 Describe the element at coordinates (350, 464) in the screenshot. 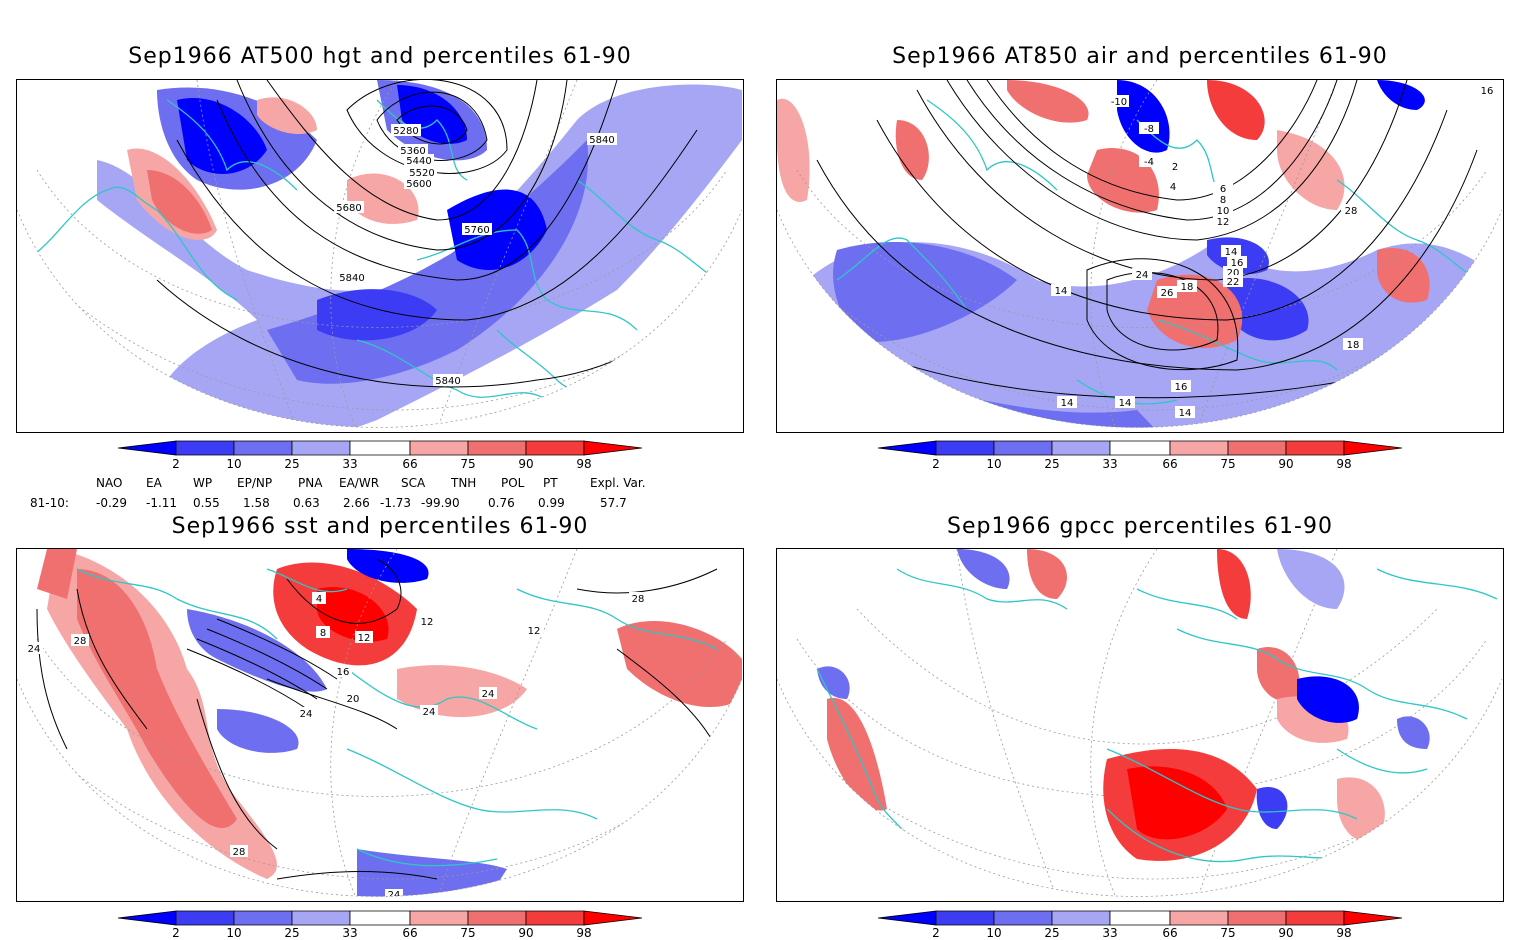

I see `colorbar-tick-label: 33` at that location.